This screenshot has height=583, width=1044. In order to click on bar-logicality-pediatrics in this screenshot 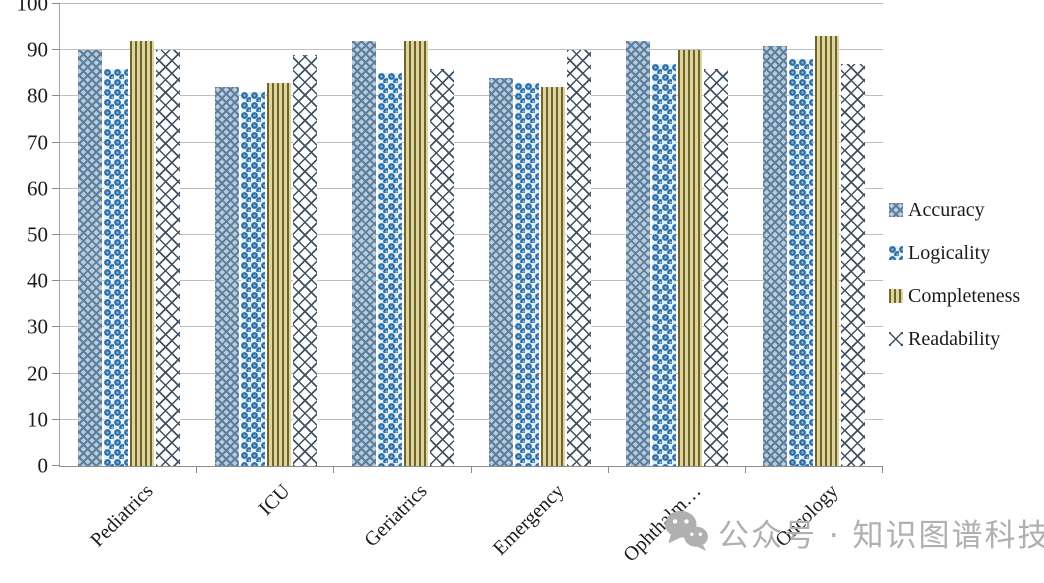, I will do `click(115, 267)`.